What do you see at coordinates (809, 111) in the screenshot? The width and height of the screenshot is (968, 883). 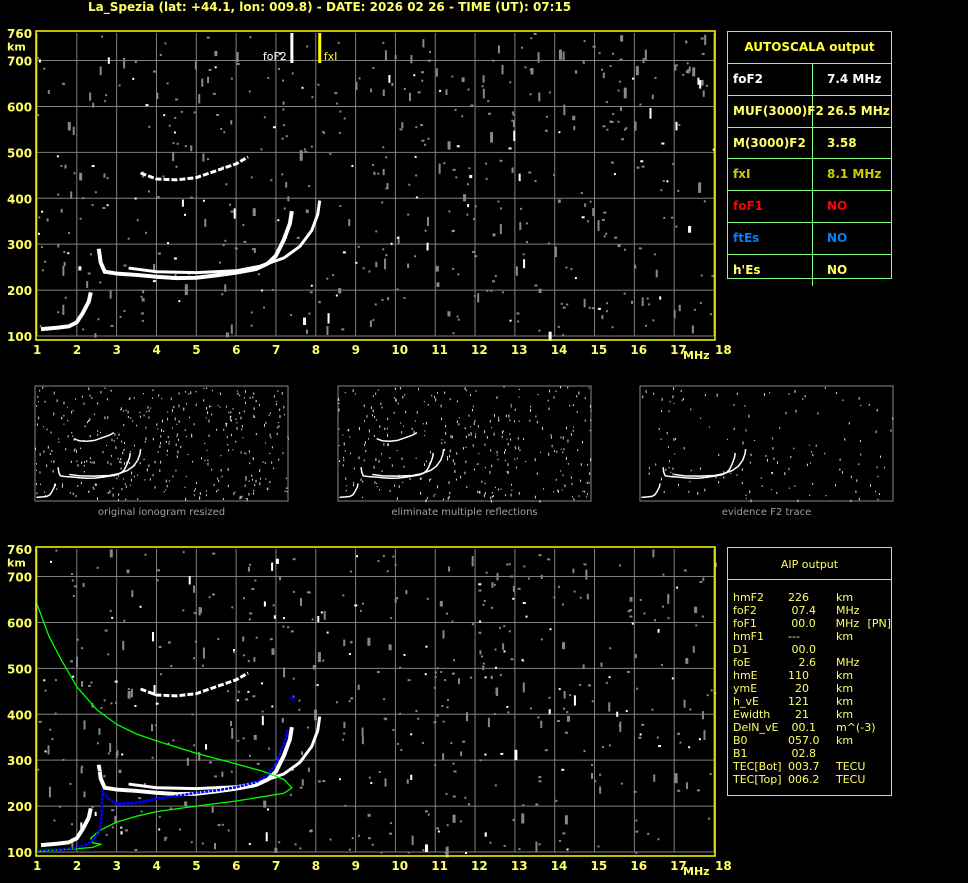 I see `autoscala-row: MUF(3000)F2 26.5 MHz` at bounding box center [809, 111].